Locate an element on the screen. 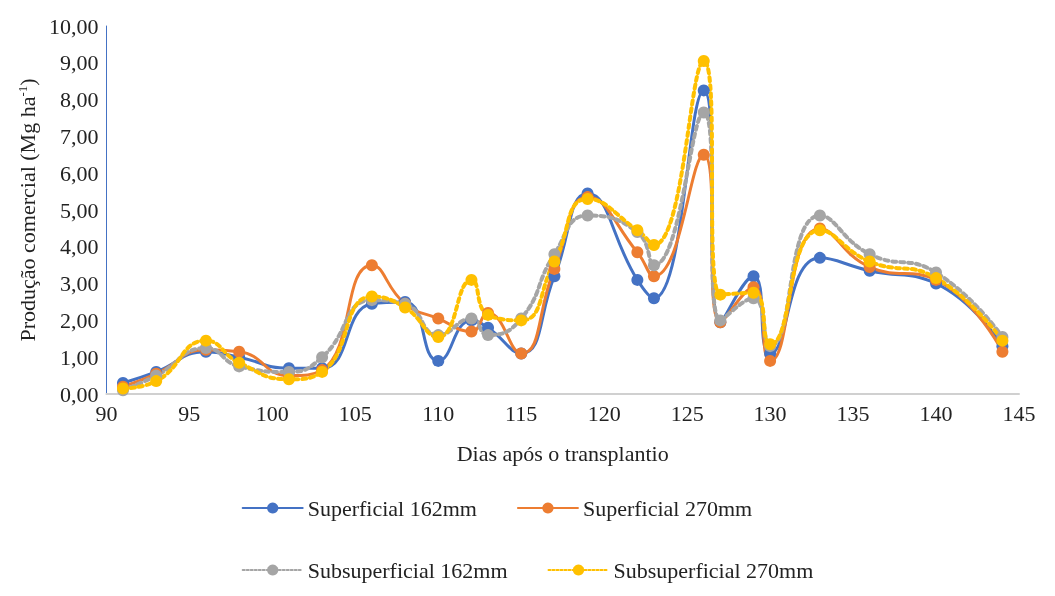 The width and height of the screenshot is (1055, 596). y-tick-label: 7,00 is located at coordinates (79, 136).